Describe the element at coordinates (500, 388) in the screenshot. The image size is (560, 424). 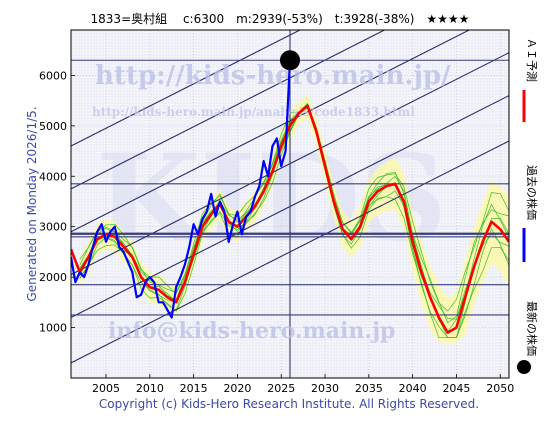
I see `x-tick-label: 2050` at that location.